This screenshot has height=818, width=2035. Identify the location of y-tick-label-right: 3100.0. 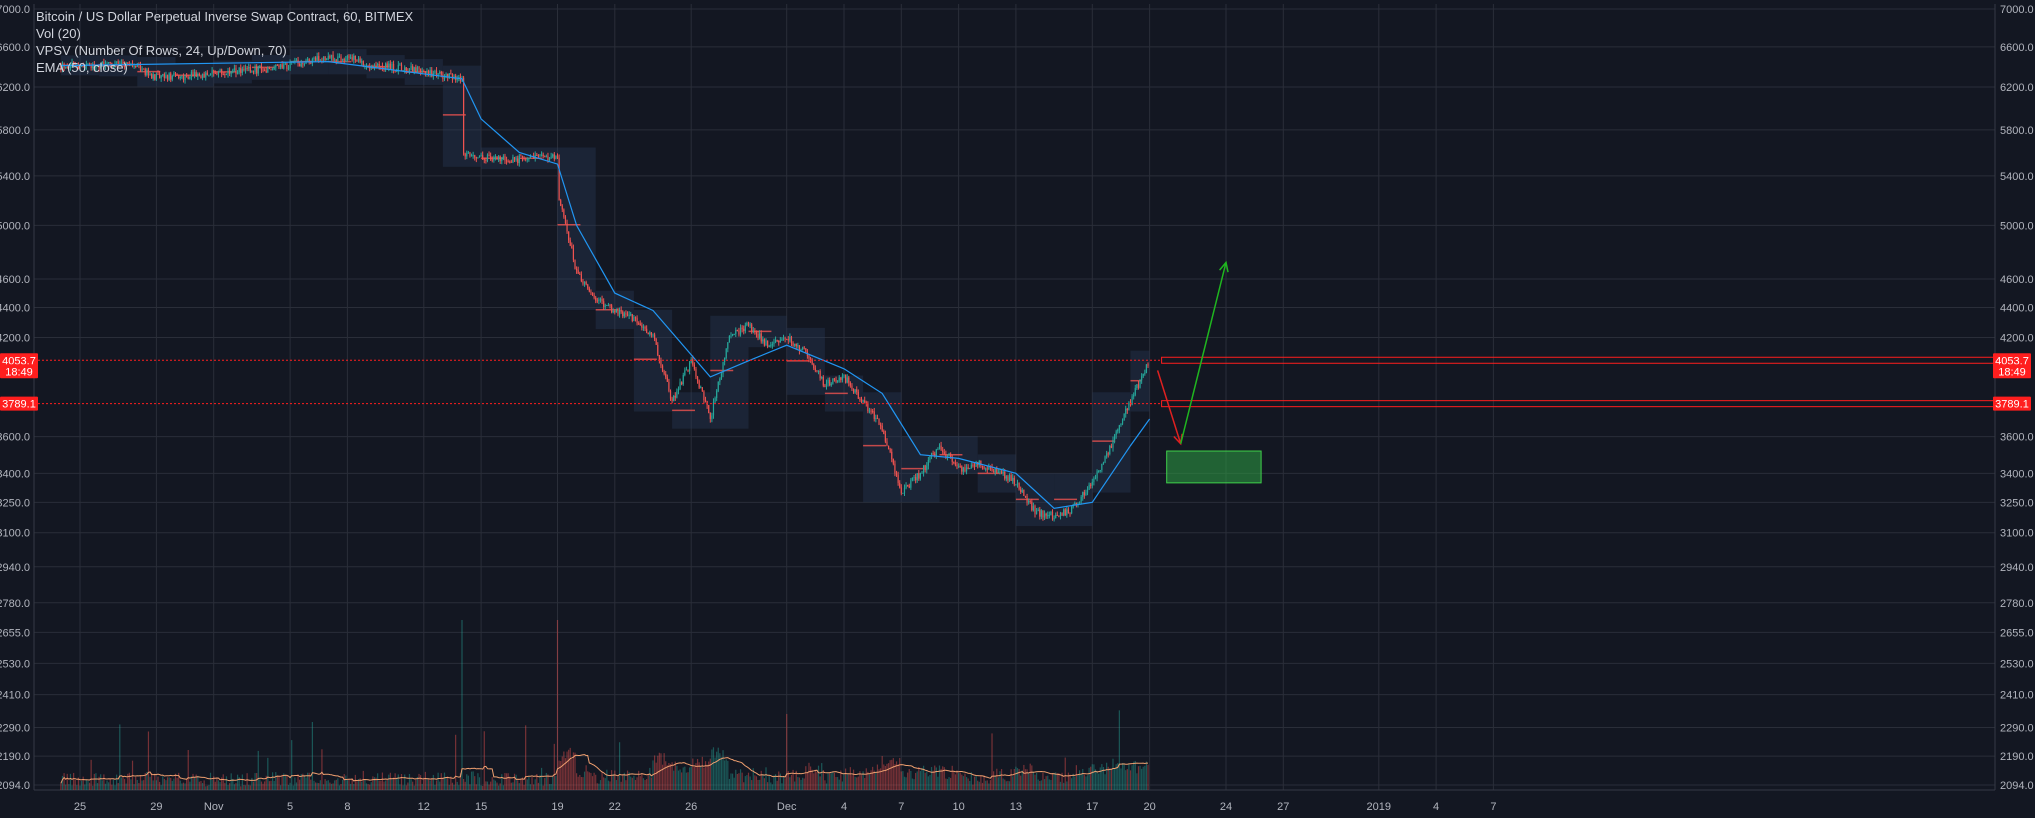
(2017, 534).